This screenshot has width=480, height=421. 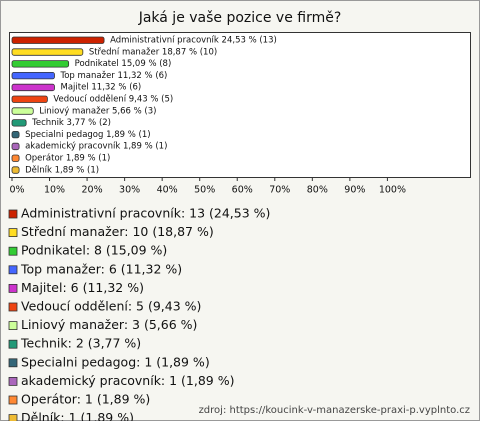 I want to click on bar-label: Majitel 11,32 % (6), so click(x=100, y=88).